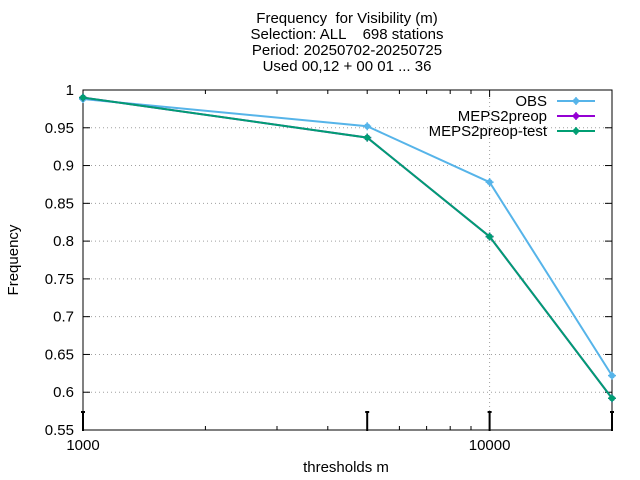  Describe the element at coordinates (346, 467) in the screenshot. I see `x-axis-label: thresholds m` at that location.